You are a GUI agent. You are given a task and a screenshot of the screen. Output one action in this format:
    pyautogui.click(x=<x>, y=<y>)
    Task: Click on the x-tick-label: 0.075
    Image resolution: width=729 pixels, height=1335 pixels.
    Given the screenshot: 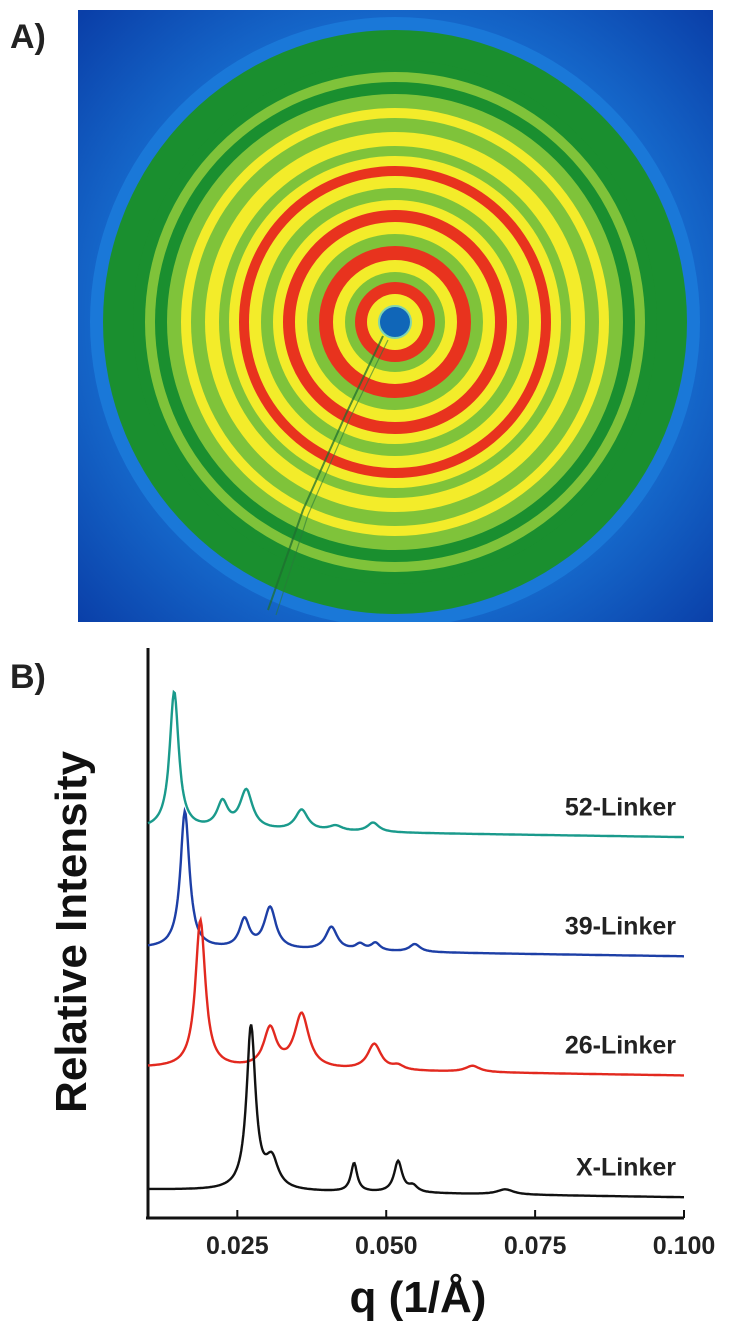 What is the action you would take?
    pyautogui.click(x=535, y=1246)
    